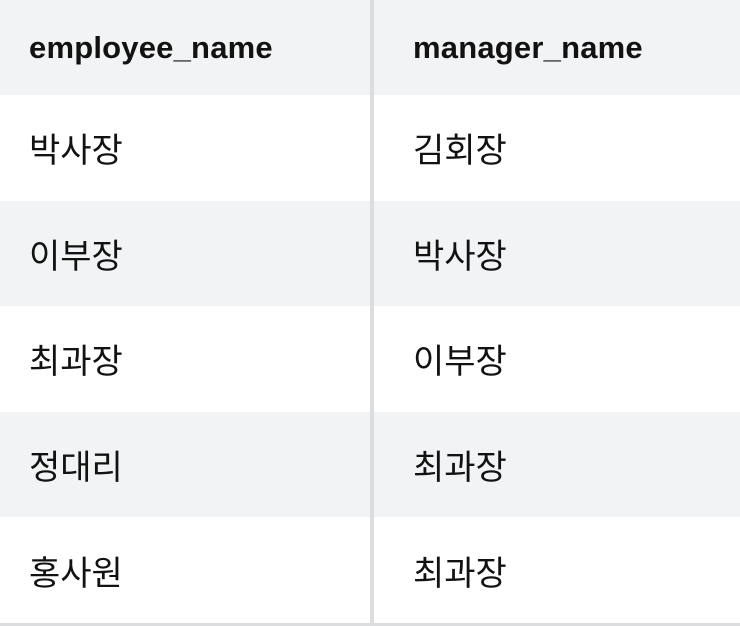 This screenshot has height=626, width=740. What do you see at coordinates (460, 151) in the screenshot?
I see `cell-manager-name: 김회장` at bounding box center [460, 151].